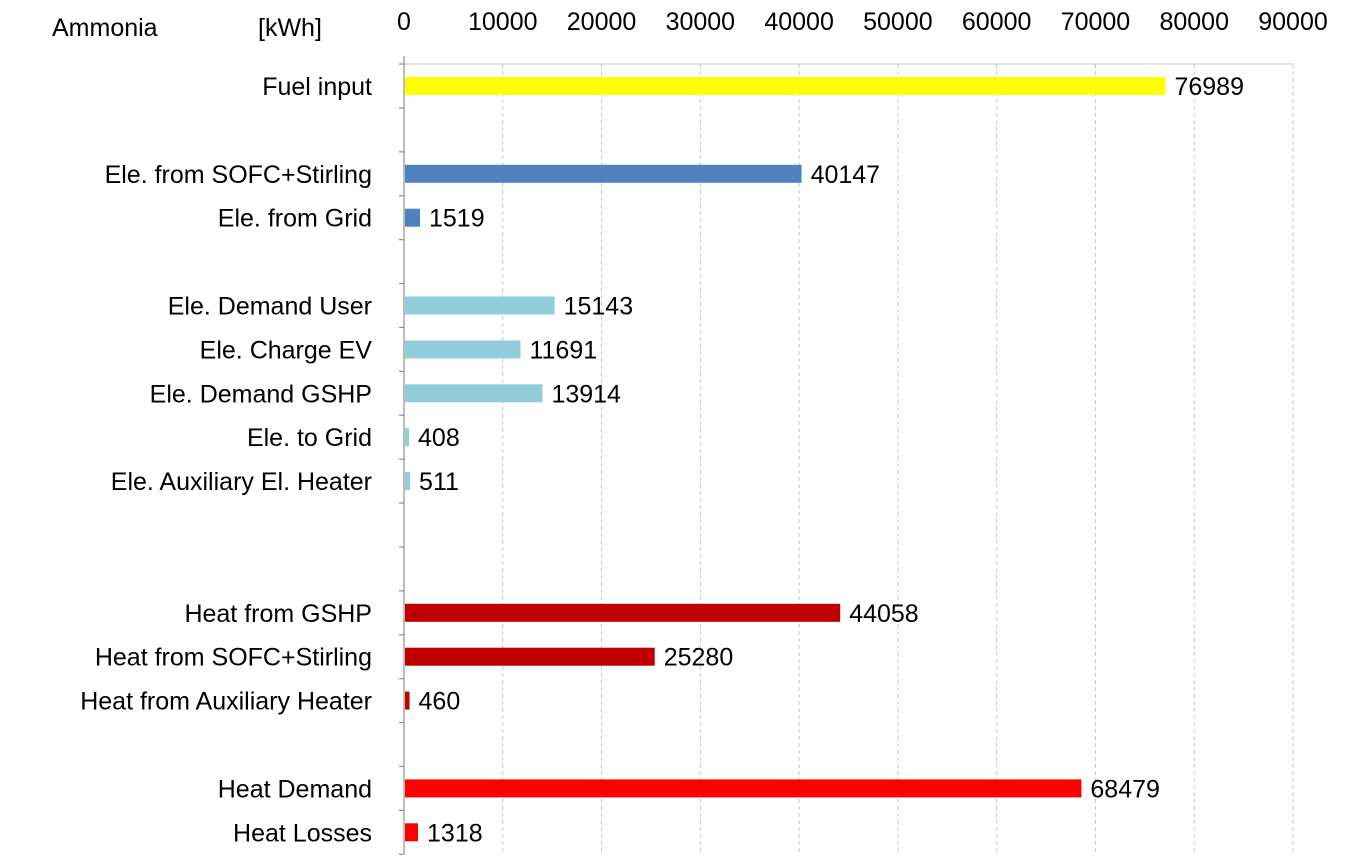  I want to click on value-label: 460, so click(440, 702).